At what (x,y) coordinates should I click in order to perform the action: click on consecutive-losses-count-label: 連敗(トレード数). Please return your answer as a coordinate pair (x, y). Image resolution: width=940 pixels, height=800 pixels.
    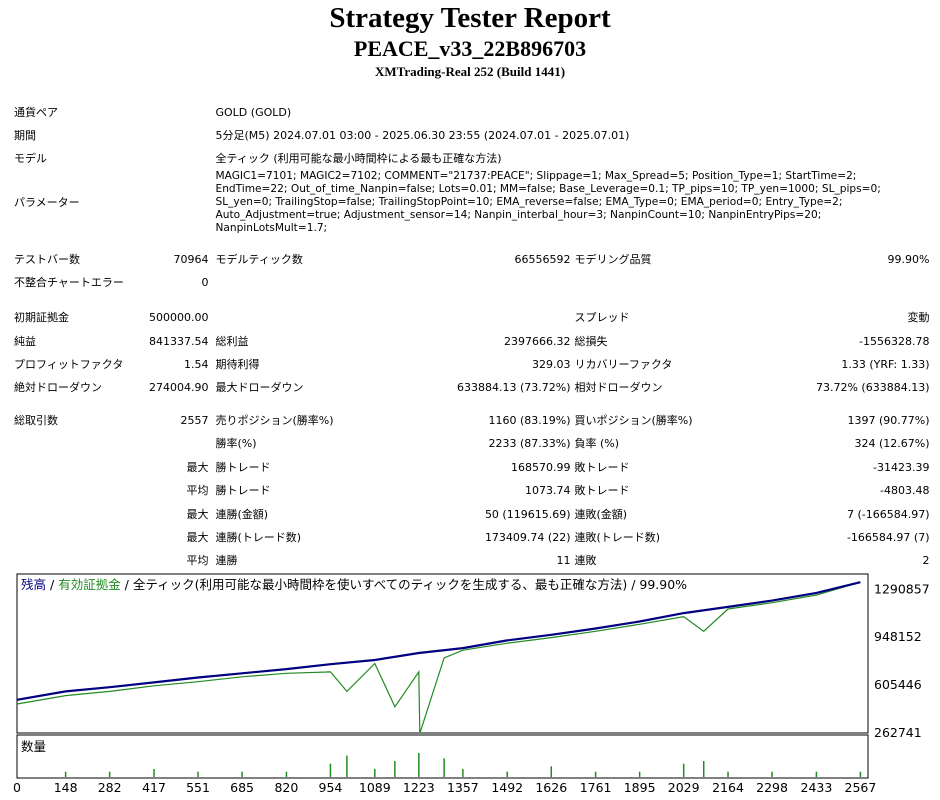
    Looking at the image, I should click on (617, 537).